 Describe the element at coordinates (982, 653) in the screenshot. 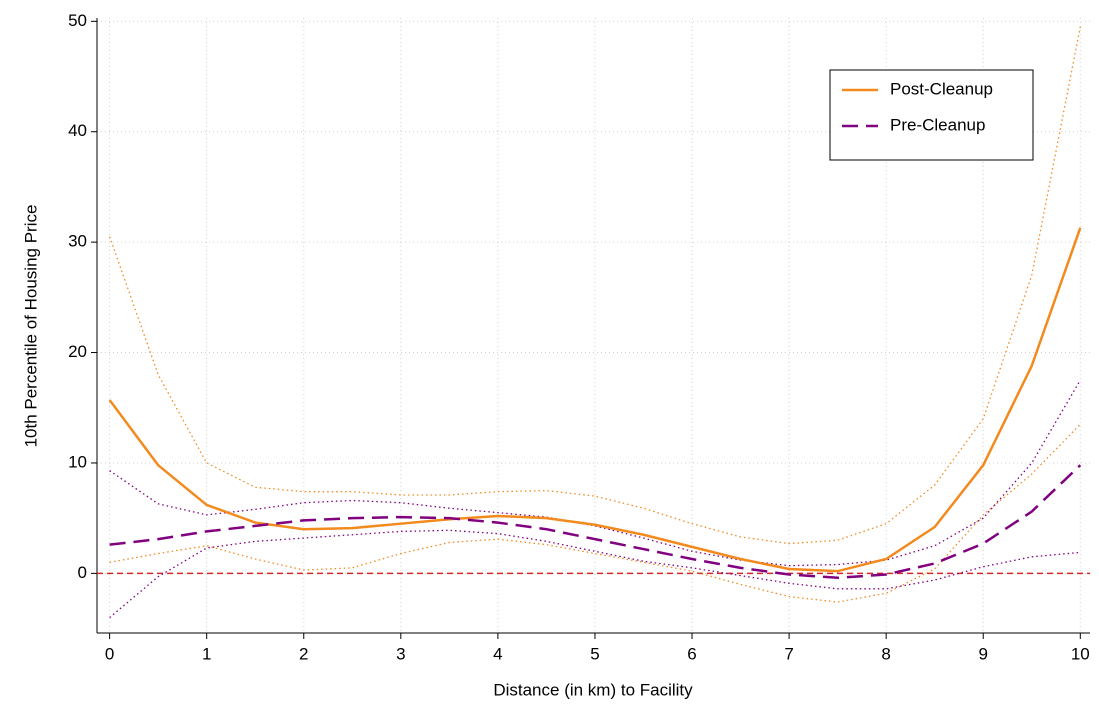

I see `x-tick-label: 9` at that location.